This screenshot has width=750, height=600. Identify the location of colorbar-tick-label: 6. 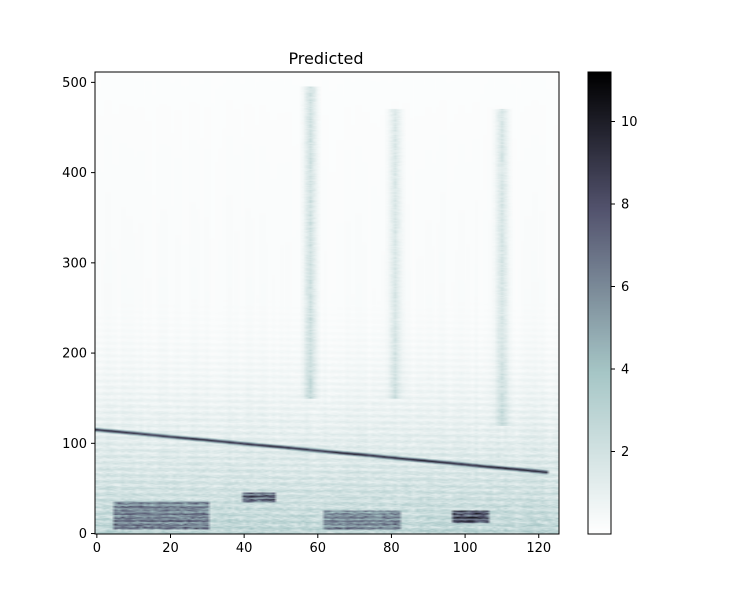
(625, 287).